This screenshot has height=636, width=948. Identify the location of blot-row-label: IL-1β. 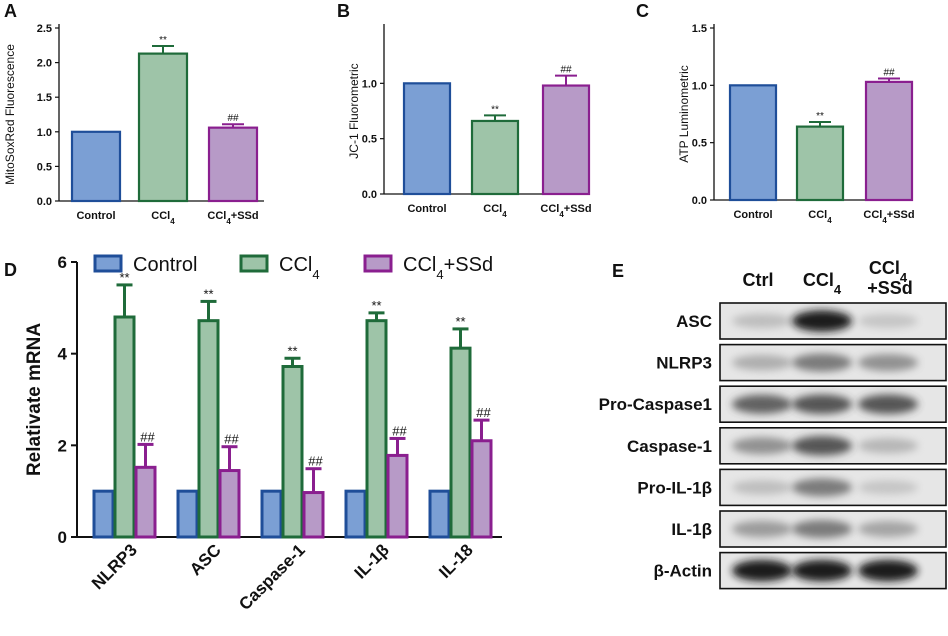
(691, 529).